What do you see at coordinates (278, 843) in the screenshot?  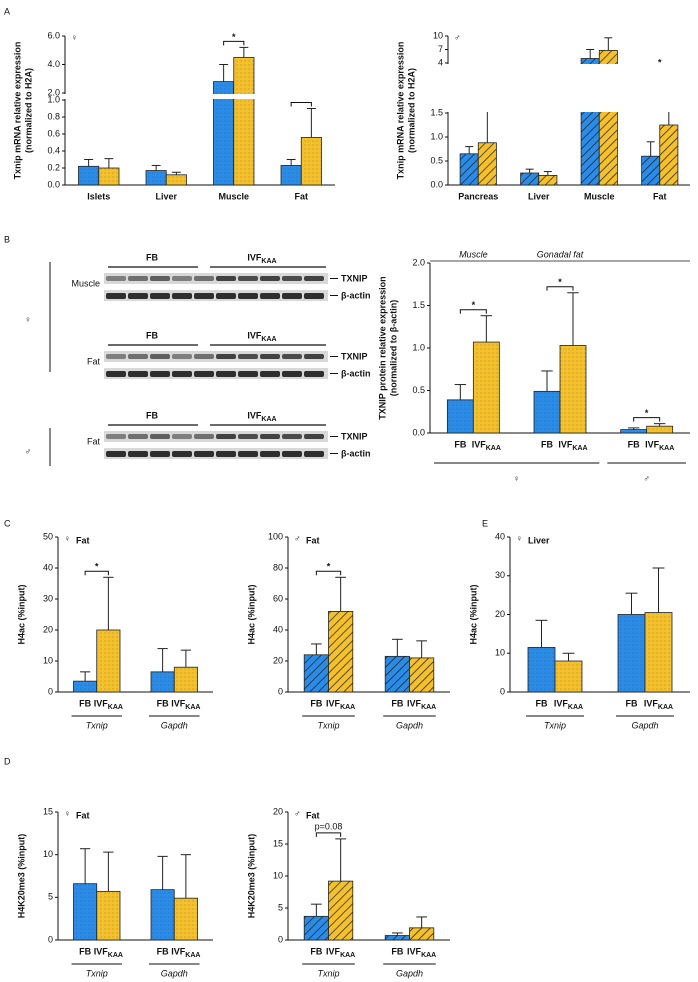 I see `y-tick-label: 15` at bounding box center [278, 843].